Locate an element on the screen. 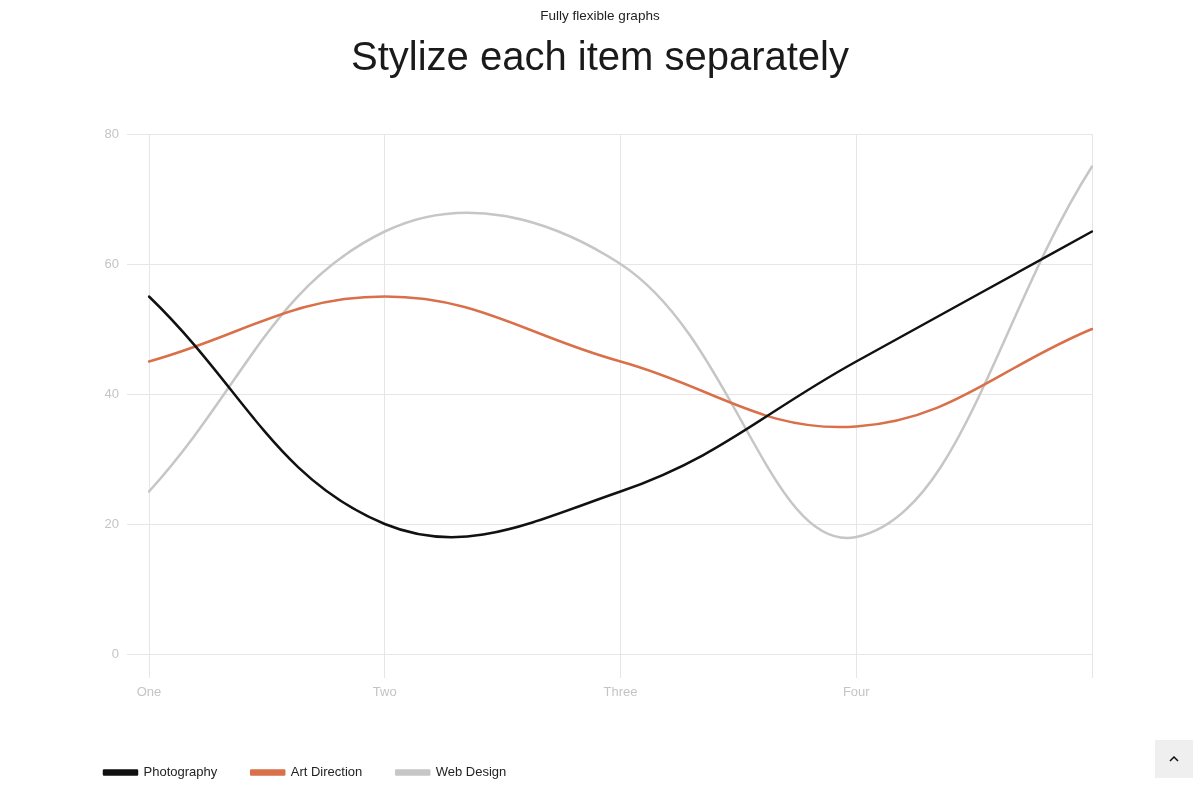  x-tick-label: Two is located at coordinates (384, 692).